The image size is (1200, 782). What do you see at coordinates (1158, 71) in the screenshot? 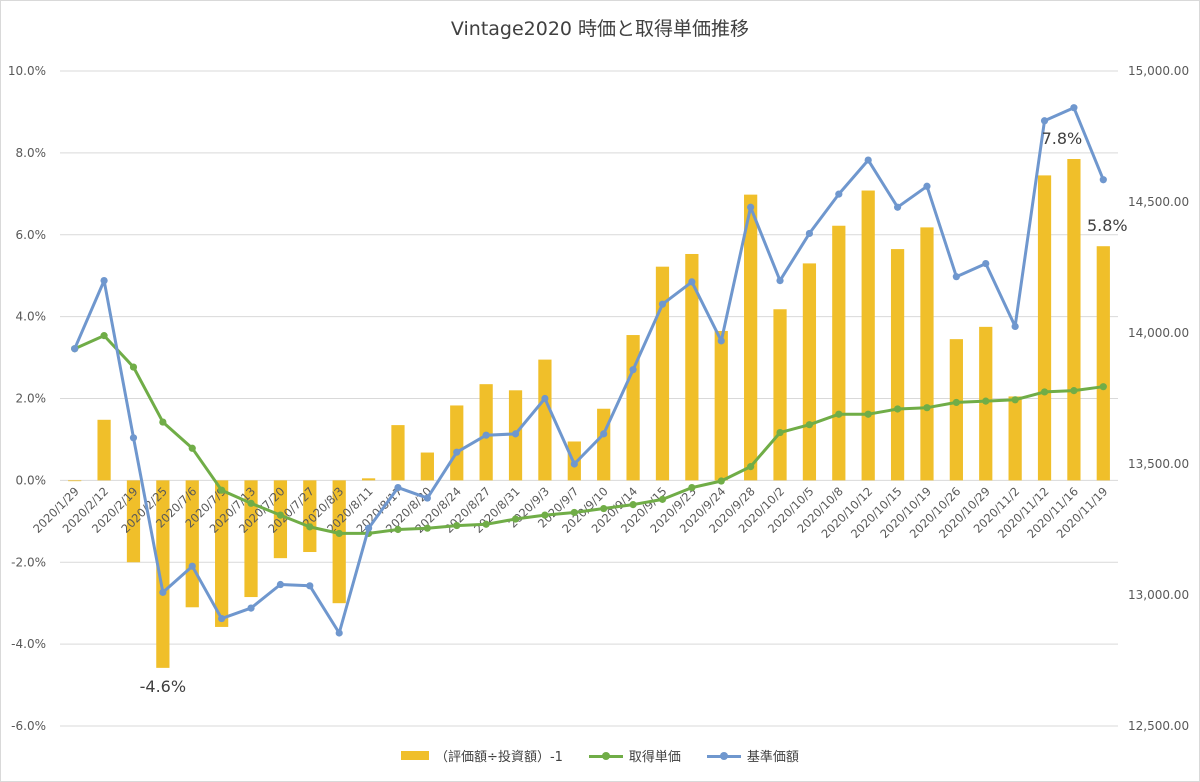
I see `y-right-tick-label: 15,000.00` at bounding box center [1158, 71].